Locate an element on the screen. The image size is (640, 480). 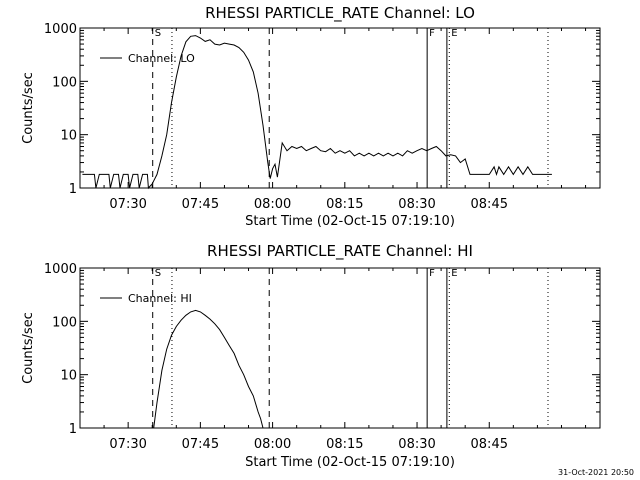
series-line is located at coordinates (208, 369).